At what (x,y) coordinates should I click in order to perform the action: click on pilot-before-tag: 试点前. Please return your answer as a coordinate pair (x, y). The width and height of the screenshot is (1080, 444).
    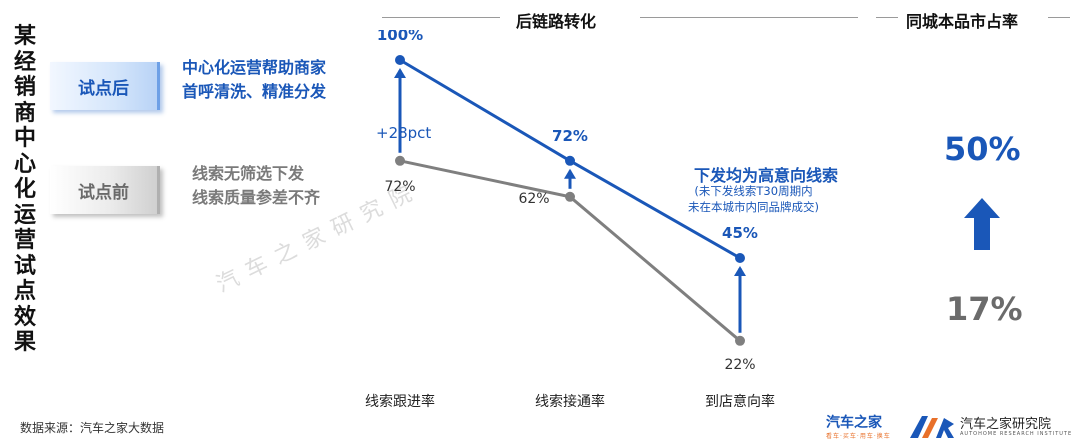
    Looking at the image, I should click on (105, 190).